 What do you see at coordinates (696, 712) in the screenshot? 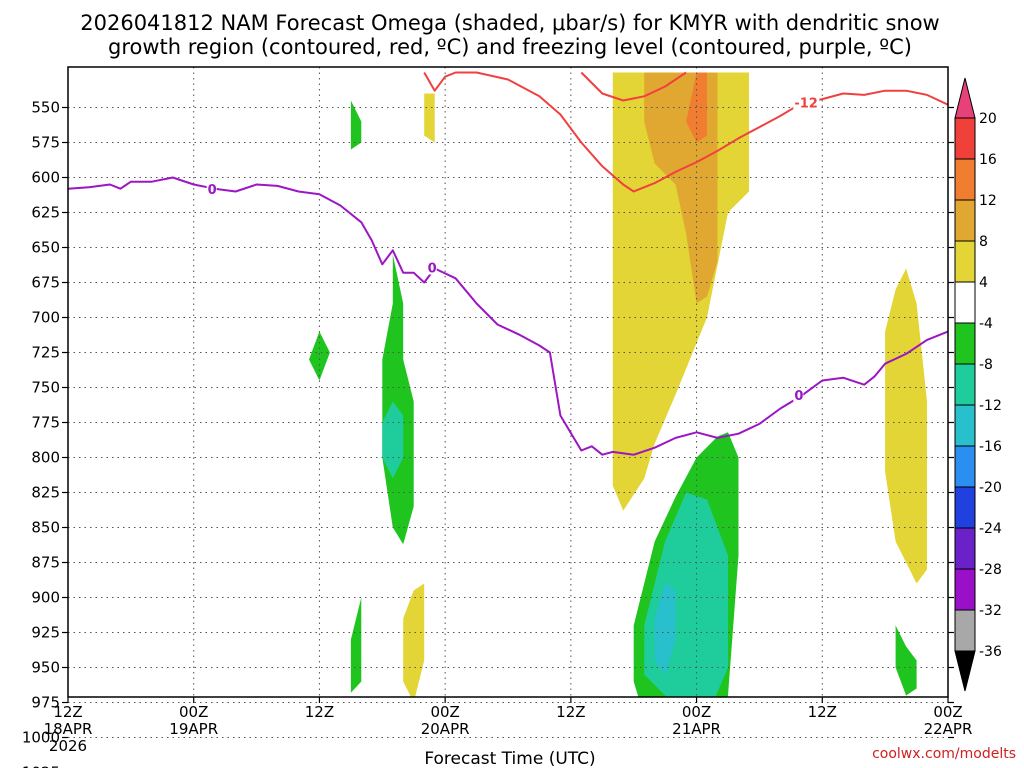
I see `x-tick-label-60-0: 00Z` at bounding box center [696, 712].